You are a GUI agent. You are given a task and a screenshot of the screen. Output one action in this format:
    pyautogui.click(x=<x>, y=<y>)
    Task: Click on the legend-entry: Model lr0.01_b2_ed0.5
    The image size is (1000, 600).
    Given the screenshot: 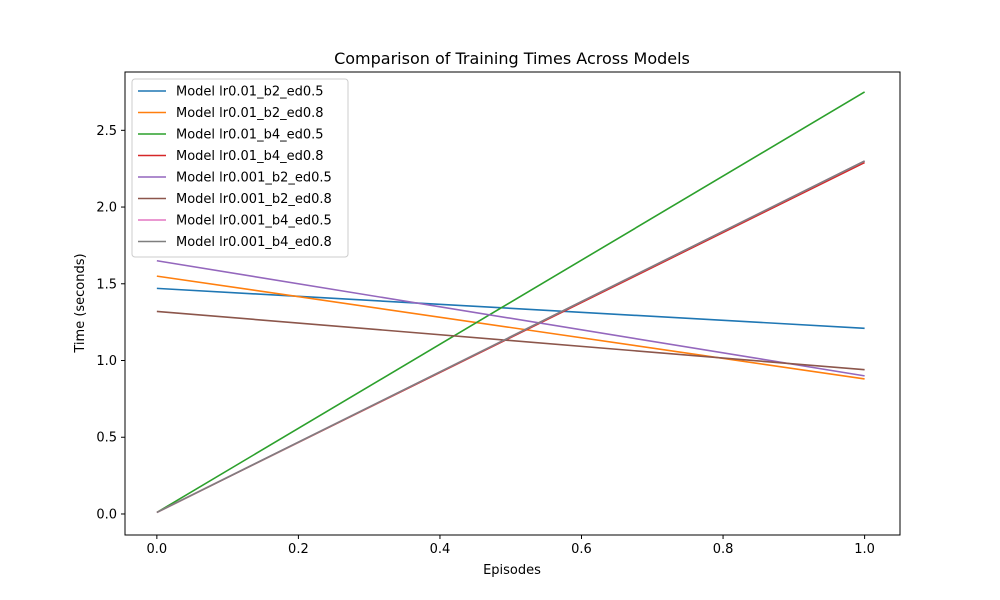 What is the action you would take?
    pyautogui.click(x=250, y=92)
    